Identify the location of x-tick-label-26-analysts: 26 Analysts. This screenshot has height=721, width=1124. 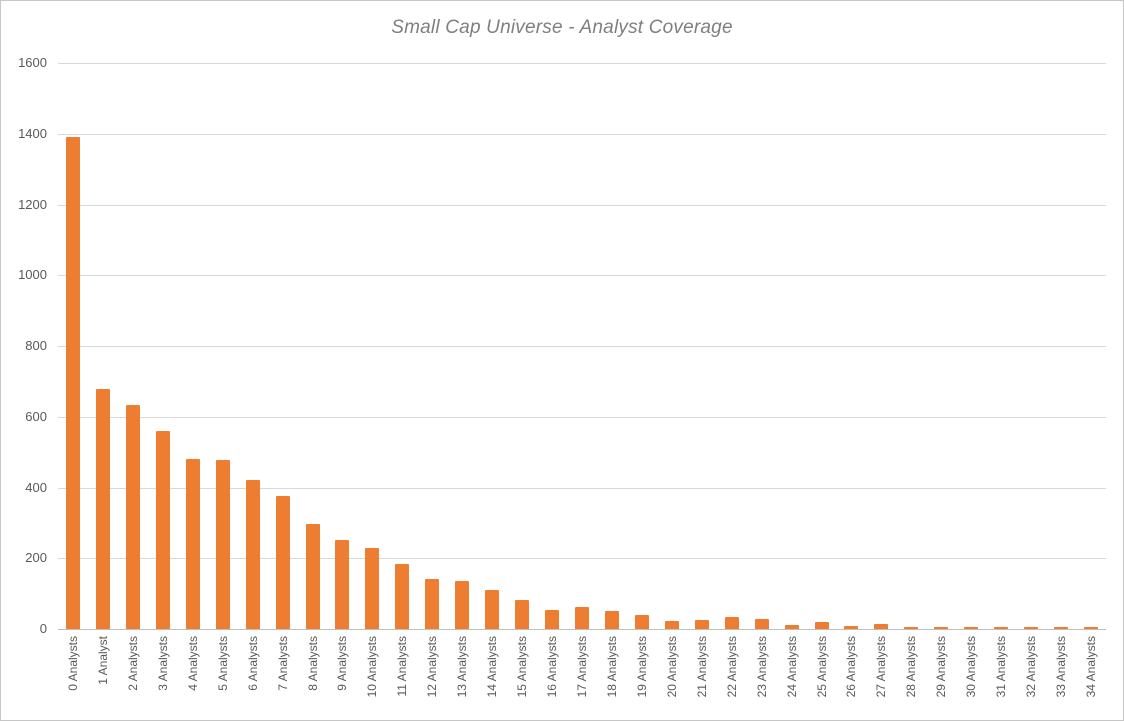
(851, 667).